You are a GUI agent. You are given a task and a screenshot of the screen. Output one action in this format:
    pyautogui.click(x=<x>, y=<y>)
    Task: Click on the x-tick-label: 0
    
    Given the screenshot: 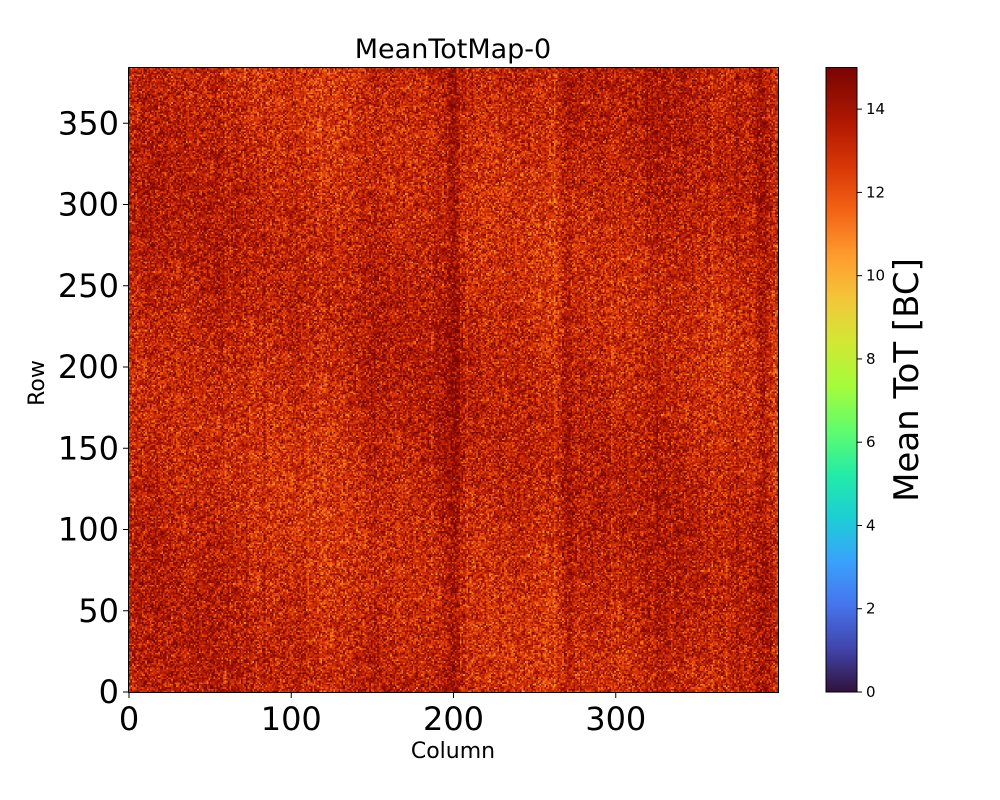 What is the action you would take?
    pyautogui.click(x=129, y=719)
    